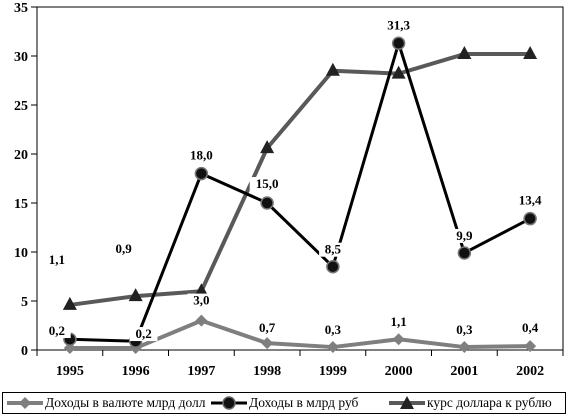  Describe the element at coordinates (21, 57) in the screenshot. I see `y-tick-label: 30` at that location.